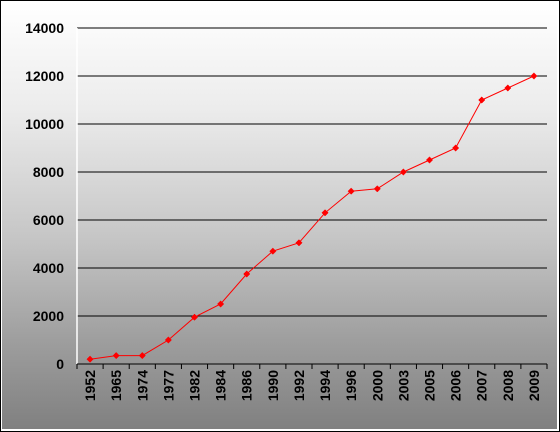 The width and height of the screenshot is (560, 432). Describe the element at coordinates (221, 385) in the screenshot. I see `x-tick-label: 1984` at that location.